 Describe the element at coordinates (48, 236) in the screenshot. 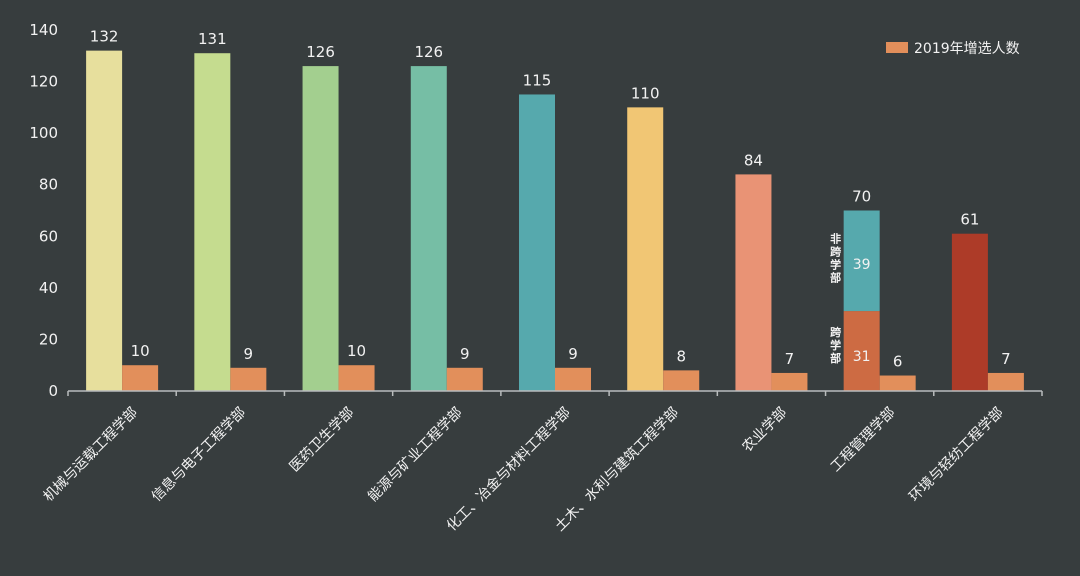

I see `y-tick-label: 60` at that location.